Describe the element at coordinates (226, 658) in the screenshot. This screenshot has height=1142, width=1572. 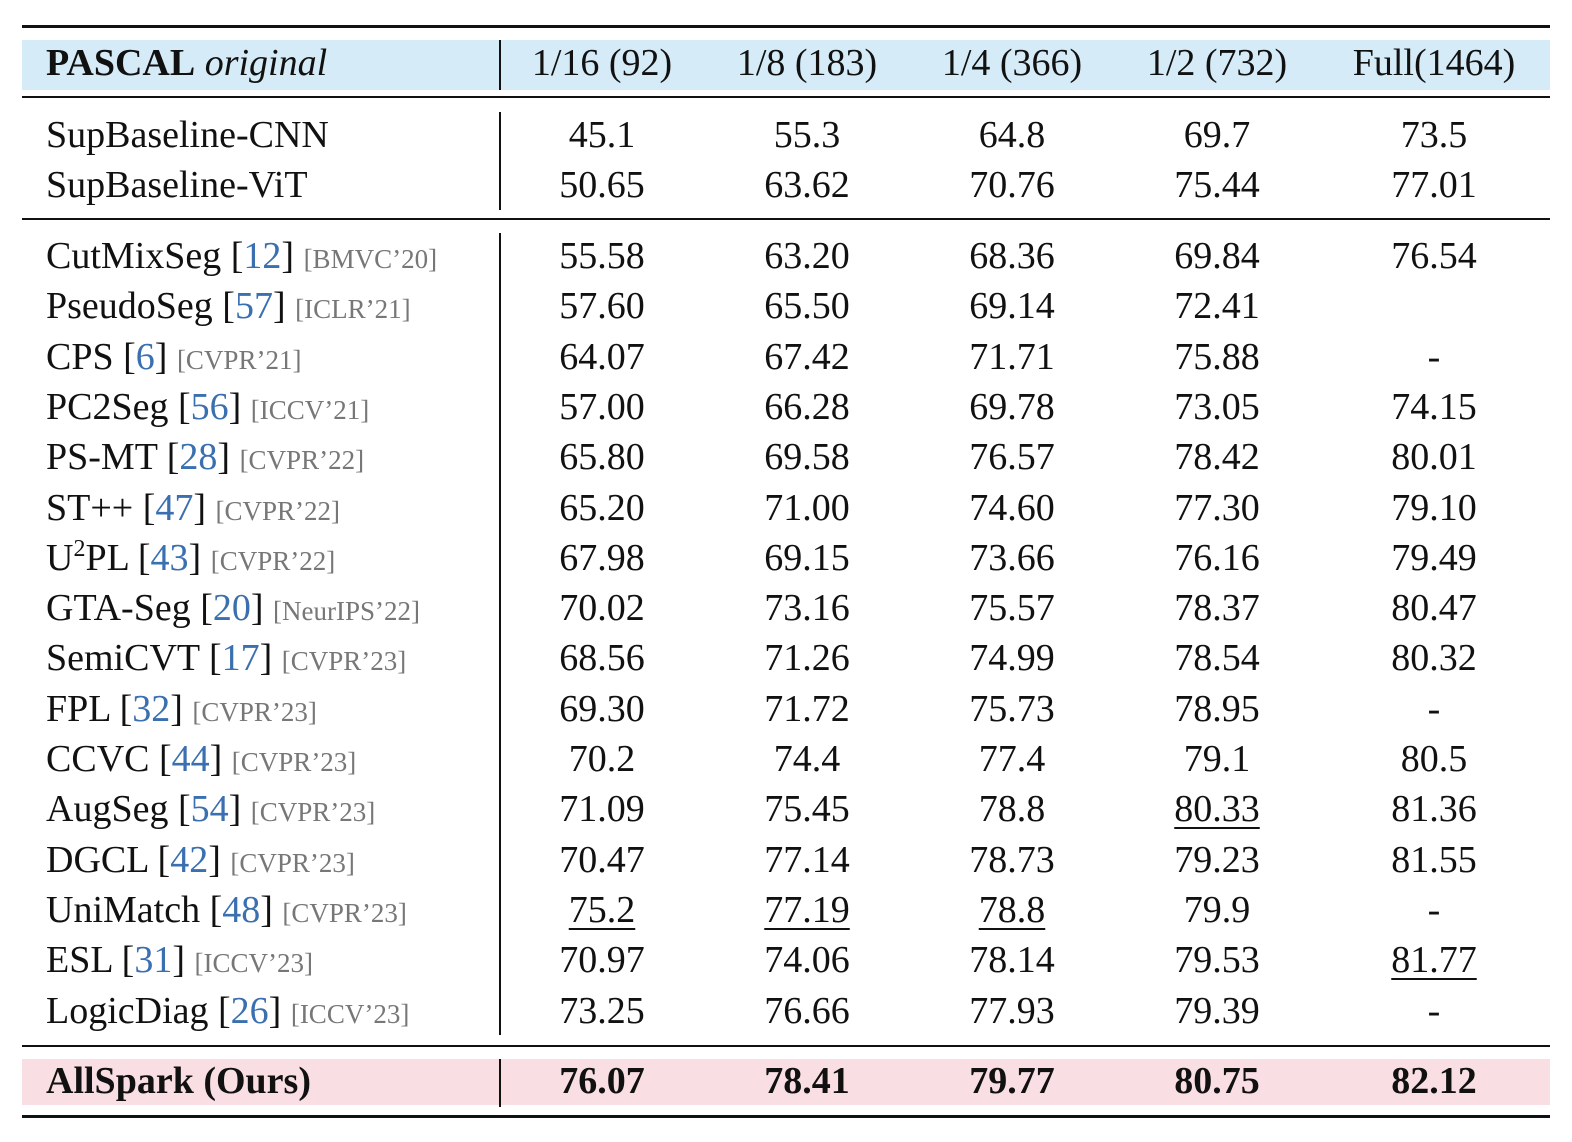
I see `method-name: SemiCVT [17] [CVPR’23]` at that location.